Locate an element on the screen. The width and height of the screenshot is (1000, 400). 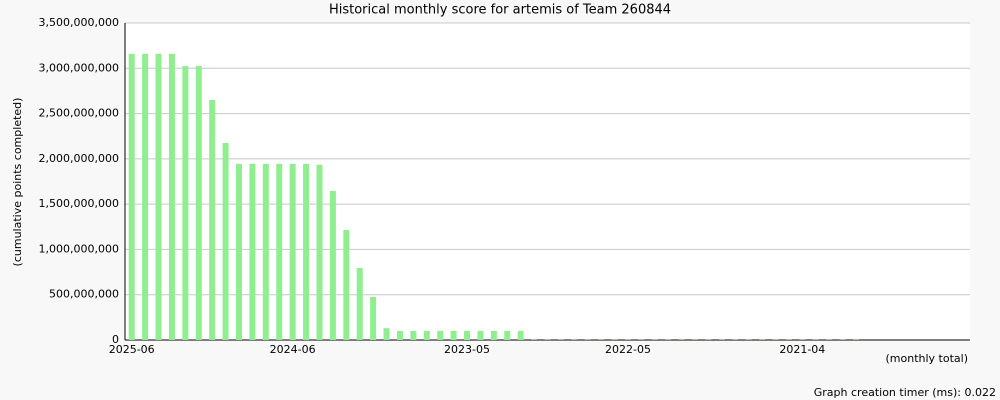
y-tick-label: 500,000,000 is located at coordinates (84, 294).